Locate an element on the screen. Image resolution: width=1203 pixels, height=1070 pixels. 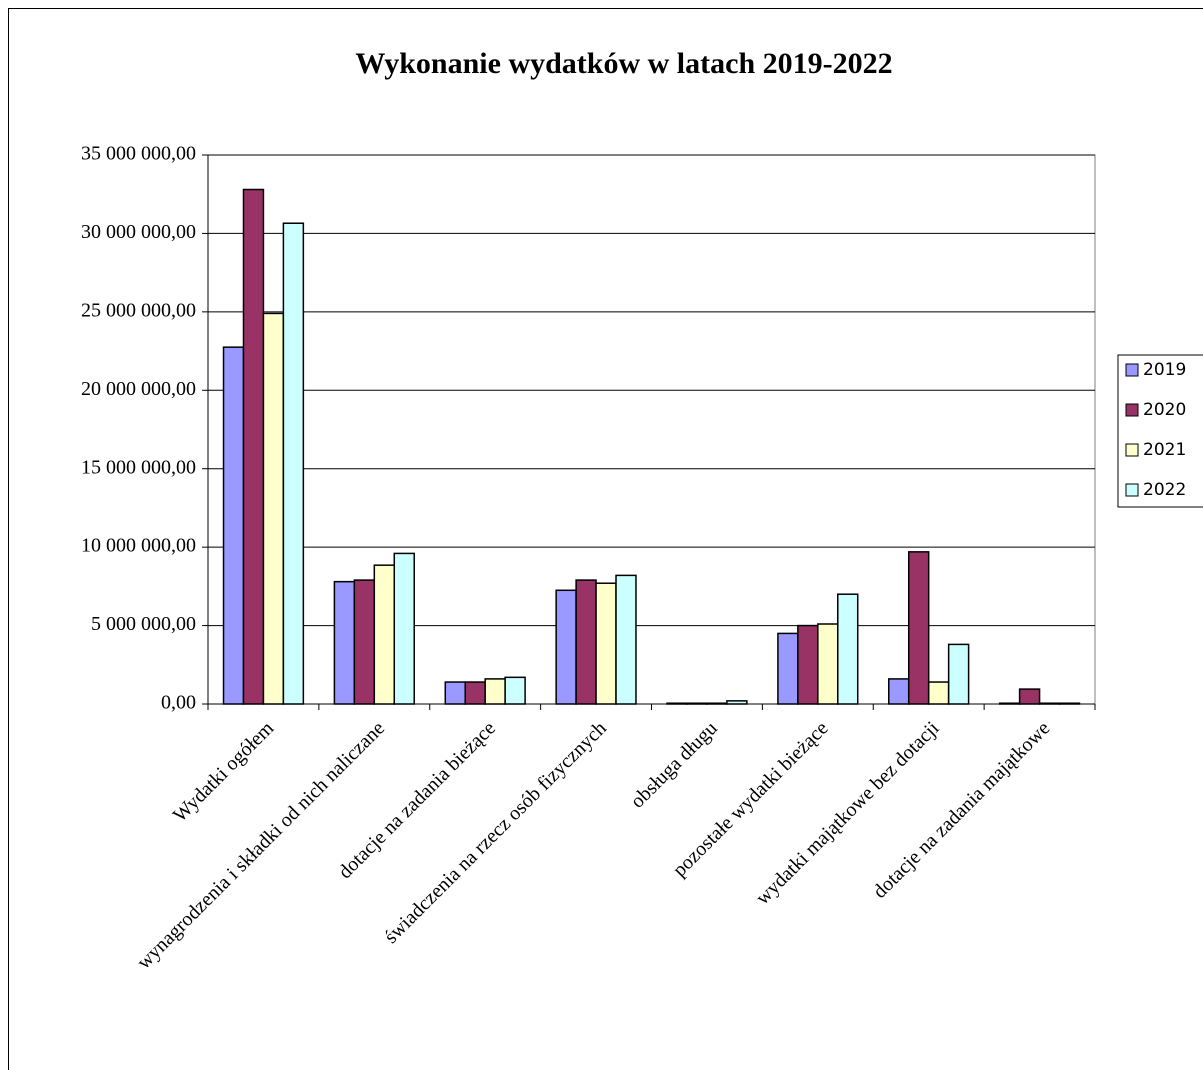
y-tick-label: 5 000 000,00 is located at coordinates (143, 624).